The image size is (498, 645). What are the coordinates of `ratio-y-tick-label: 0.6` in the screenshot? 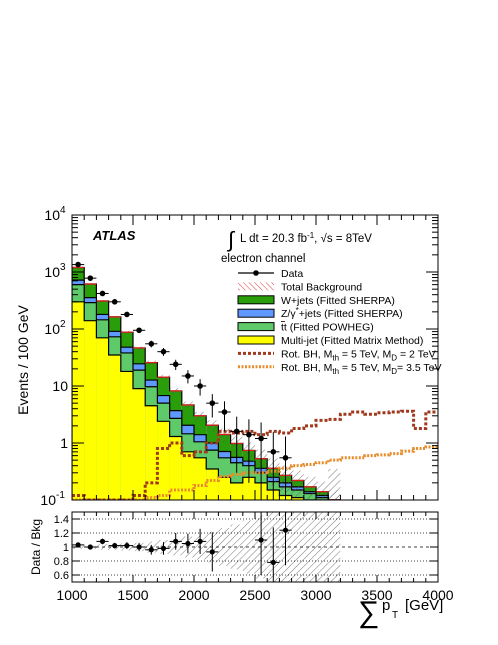 It's located at (61, 576).